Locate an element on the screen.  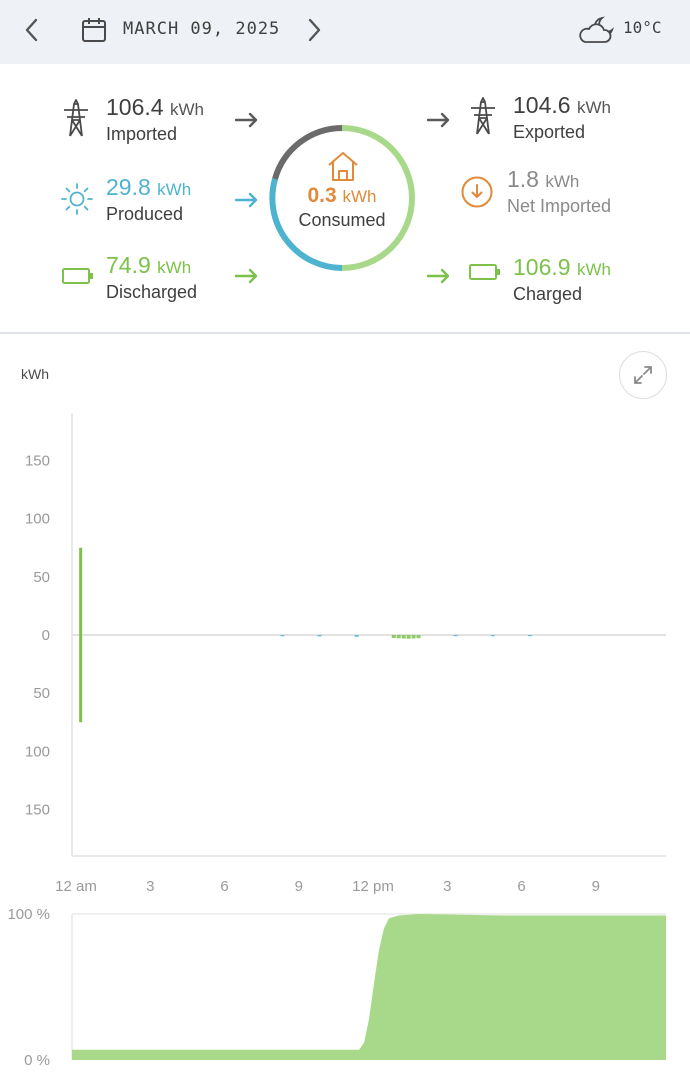
sun-icon is located at coordinates (77, 199).